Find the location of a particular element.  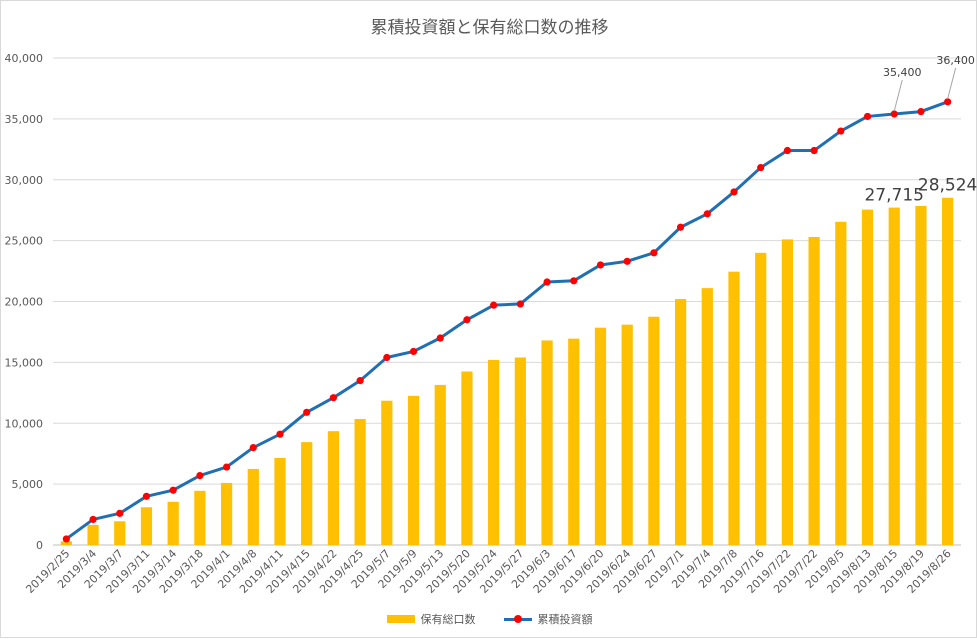

line-data-label: 35,400 is located at coordinates (902, 72).